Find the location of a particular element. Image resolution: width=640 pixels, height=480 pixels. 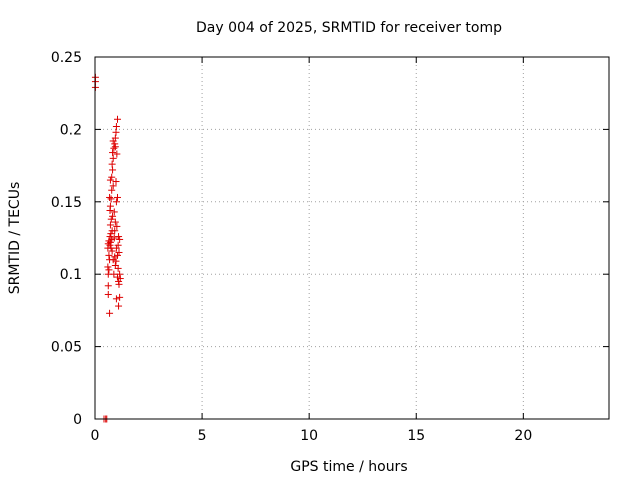

y-tick-label: 0 is located at coordinates (77, 420).